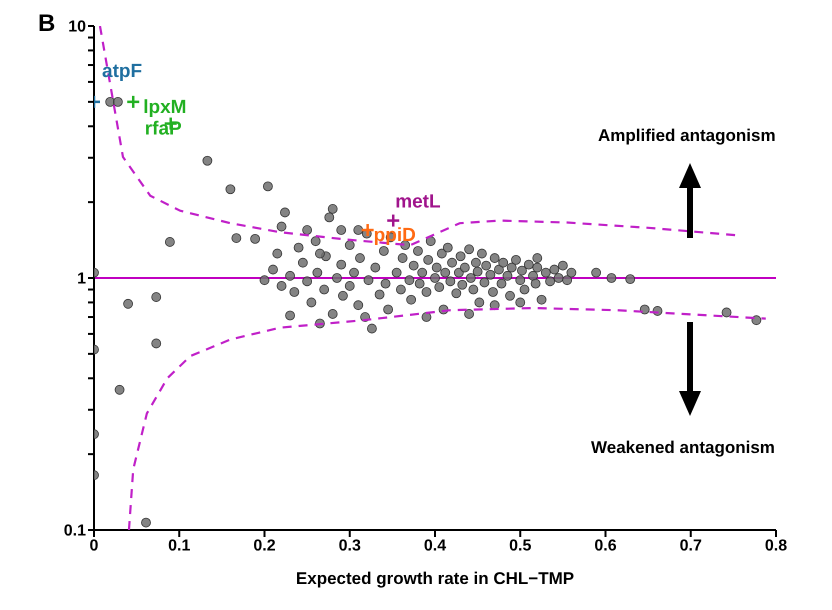  I want to click on x-tick-label: 0.8, so click(776, 545).